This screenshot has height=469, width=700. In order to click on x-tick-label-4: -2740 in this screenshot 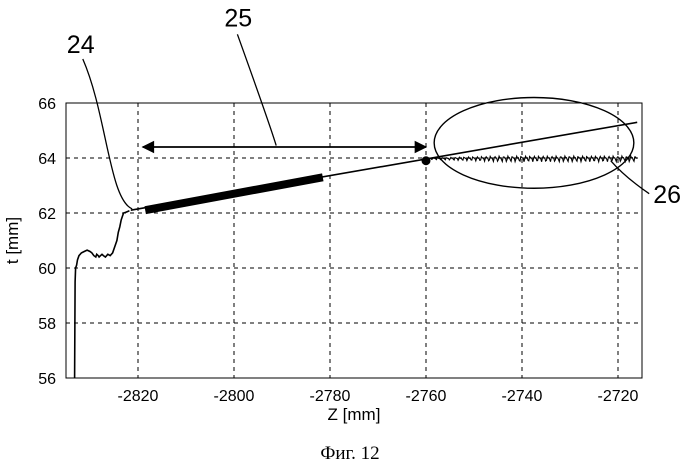, I will do `click(522, 396)`.